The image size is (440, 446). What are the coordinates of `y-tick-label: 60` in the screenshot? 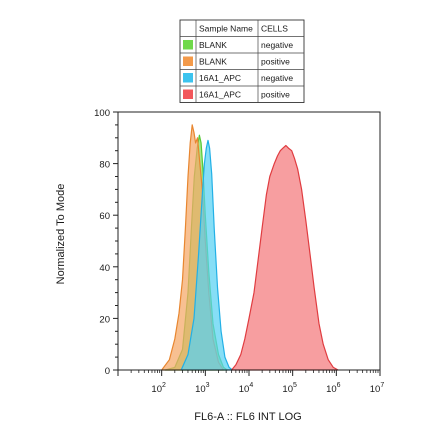 It's located at (104, 216).